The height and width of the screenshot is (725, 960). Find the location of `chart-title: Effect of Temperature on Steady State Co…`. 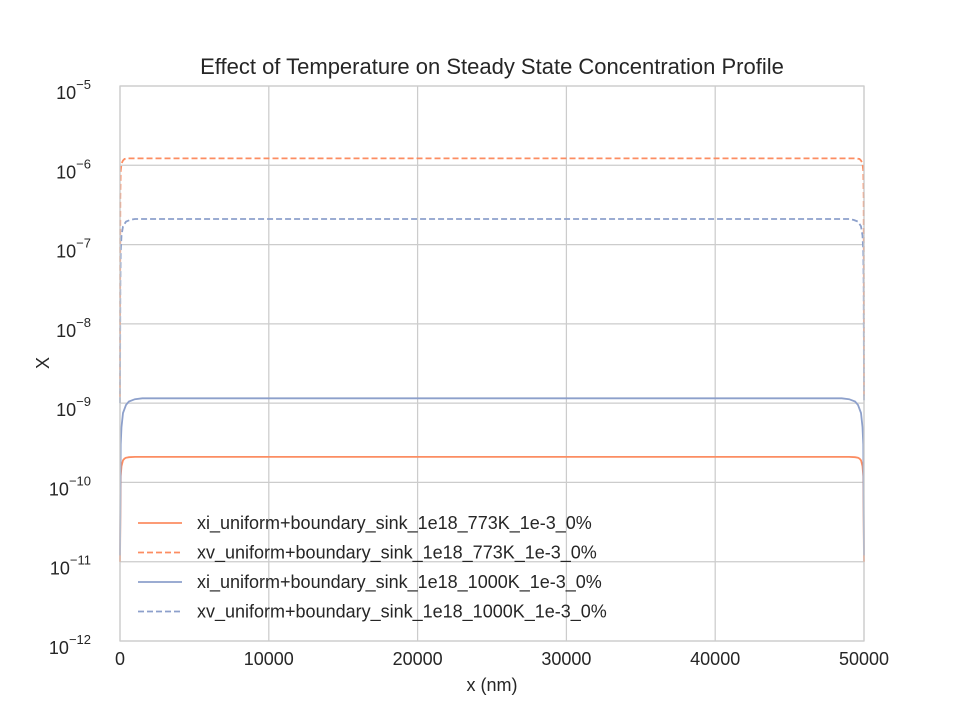

chart-title: Effect of Temperature on Steady State Co… is located at coordinates (492, 66).